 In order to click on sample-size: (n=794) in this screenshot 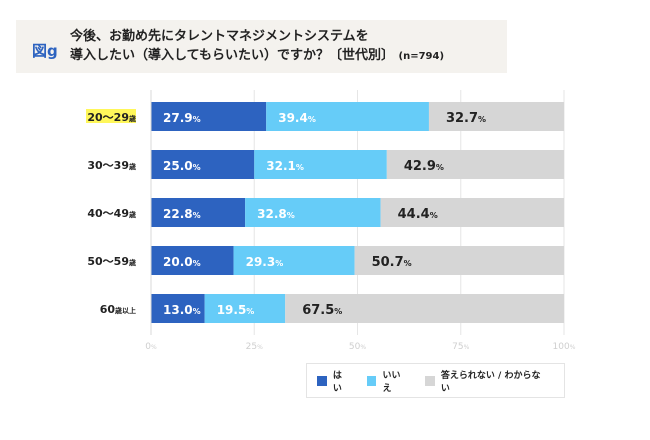, I will do `click(421, 56)`.